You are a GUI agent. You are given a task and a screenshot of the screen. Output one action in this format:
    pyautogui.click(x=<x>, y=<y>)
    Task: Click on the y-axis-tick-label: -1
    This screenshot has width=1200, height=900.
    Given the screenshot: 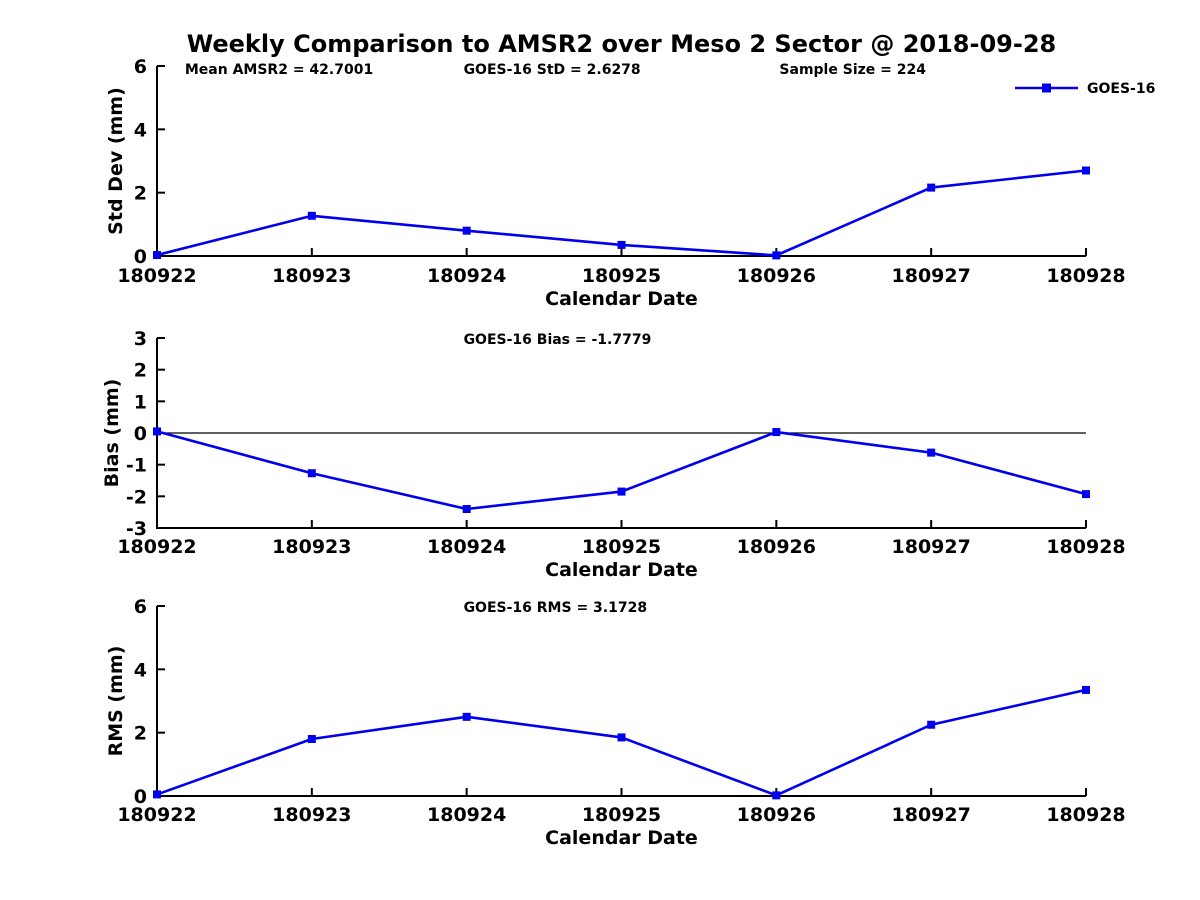 What is the action you would take?
    pyautogui.click(x=136, y=466)
    